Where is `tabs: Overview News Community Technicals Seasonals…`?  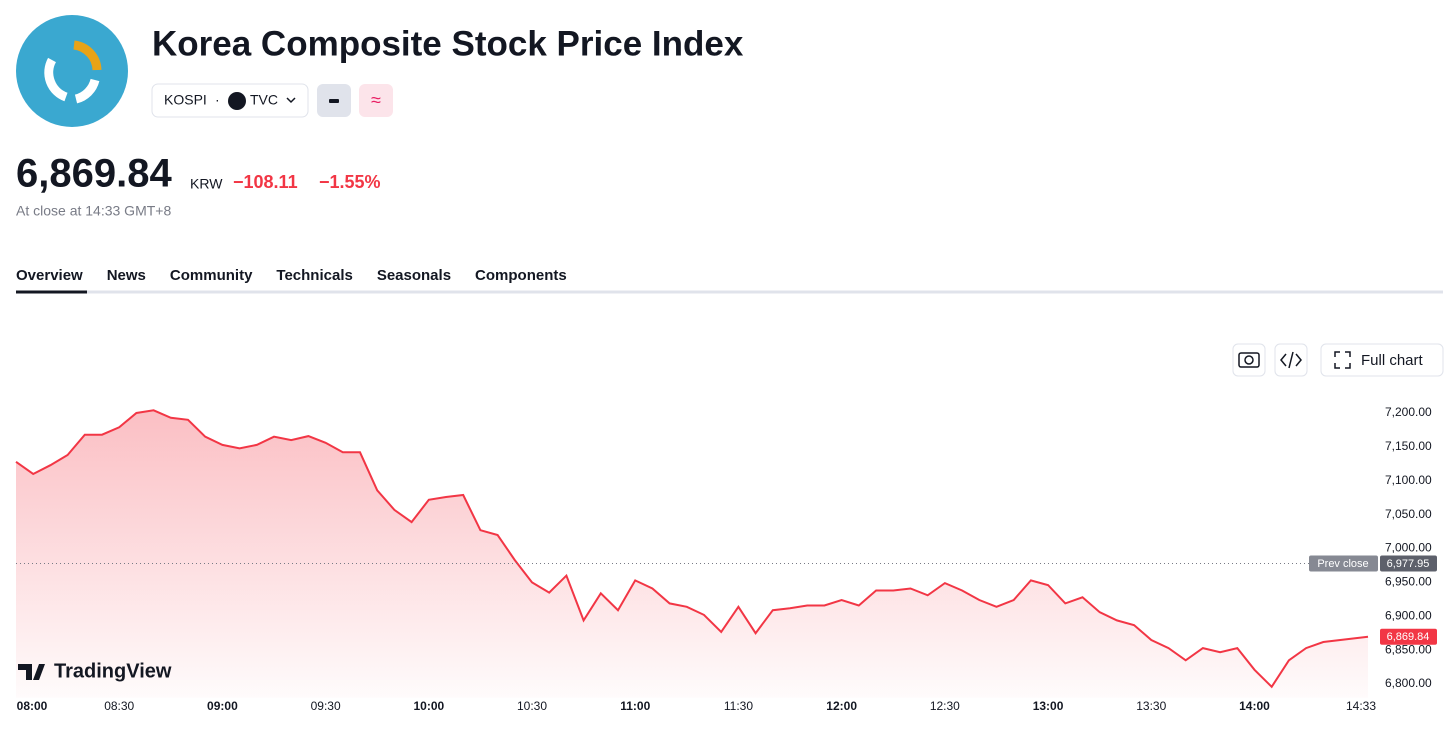
tabs: Overview News Community Technicals Seasonals… is located at coordinates (291, 275).